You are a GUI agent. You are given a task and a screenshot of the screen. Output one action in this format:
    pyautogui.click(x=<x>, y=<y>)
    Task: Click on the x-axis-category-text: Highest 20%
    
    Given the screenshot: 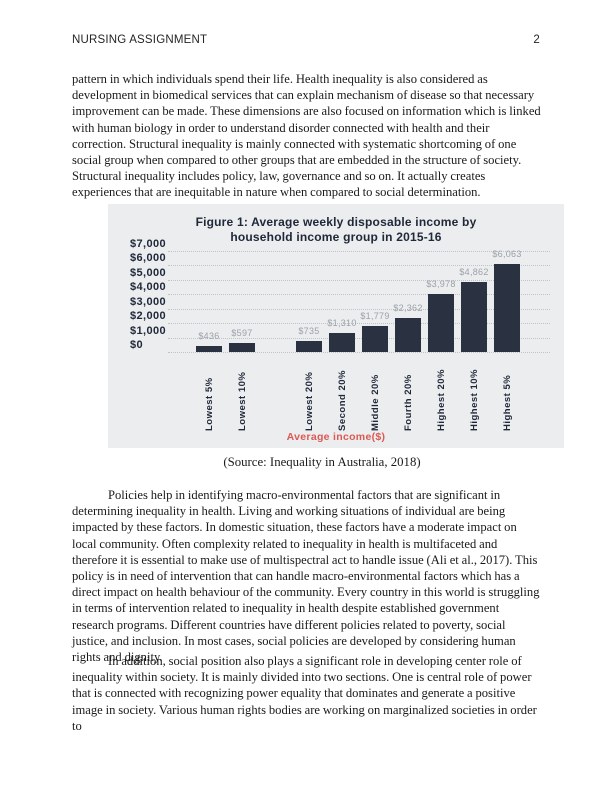 What is the action you would take?
    pyautogui.click(x=441, y=400)
    